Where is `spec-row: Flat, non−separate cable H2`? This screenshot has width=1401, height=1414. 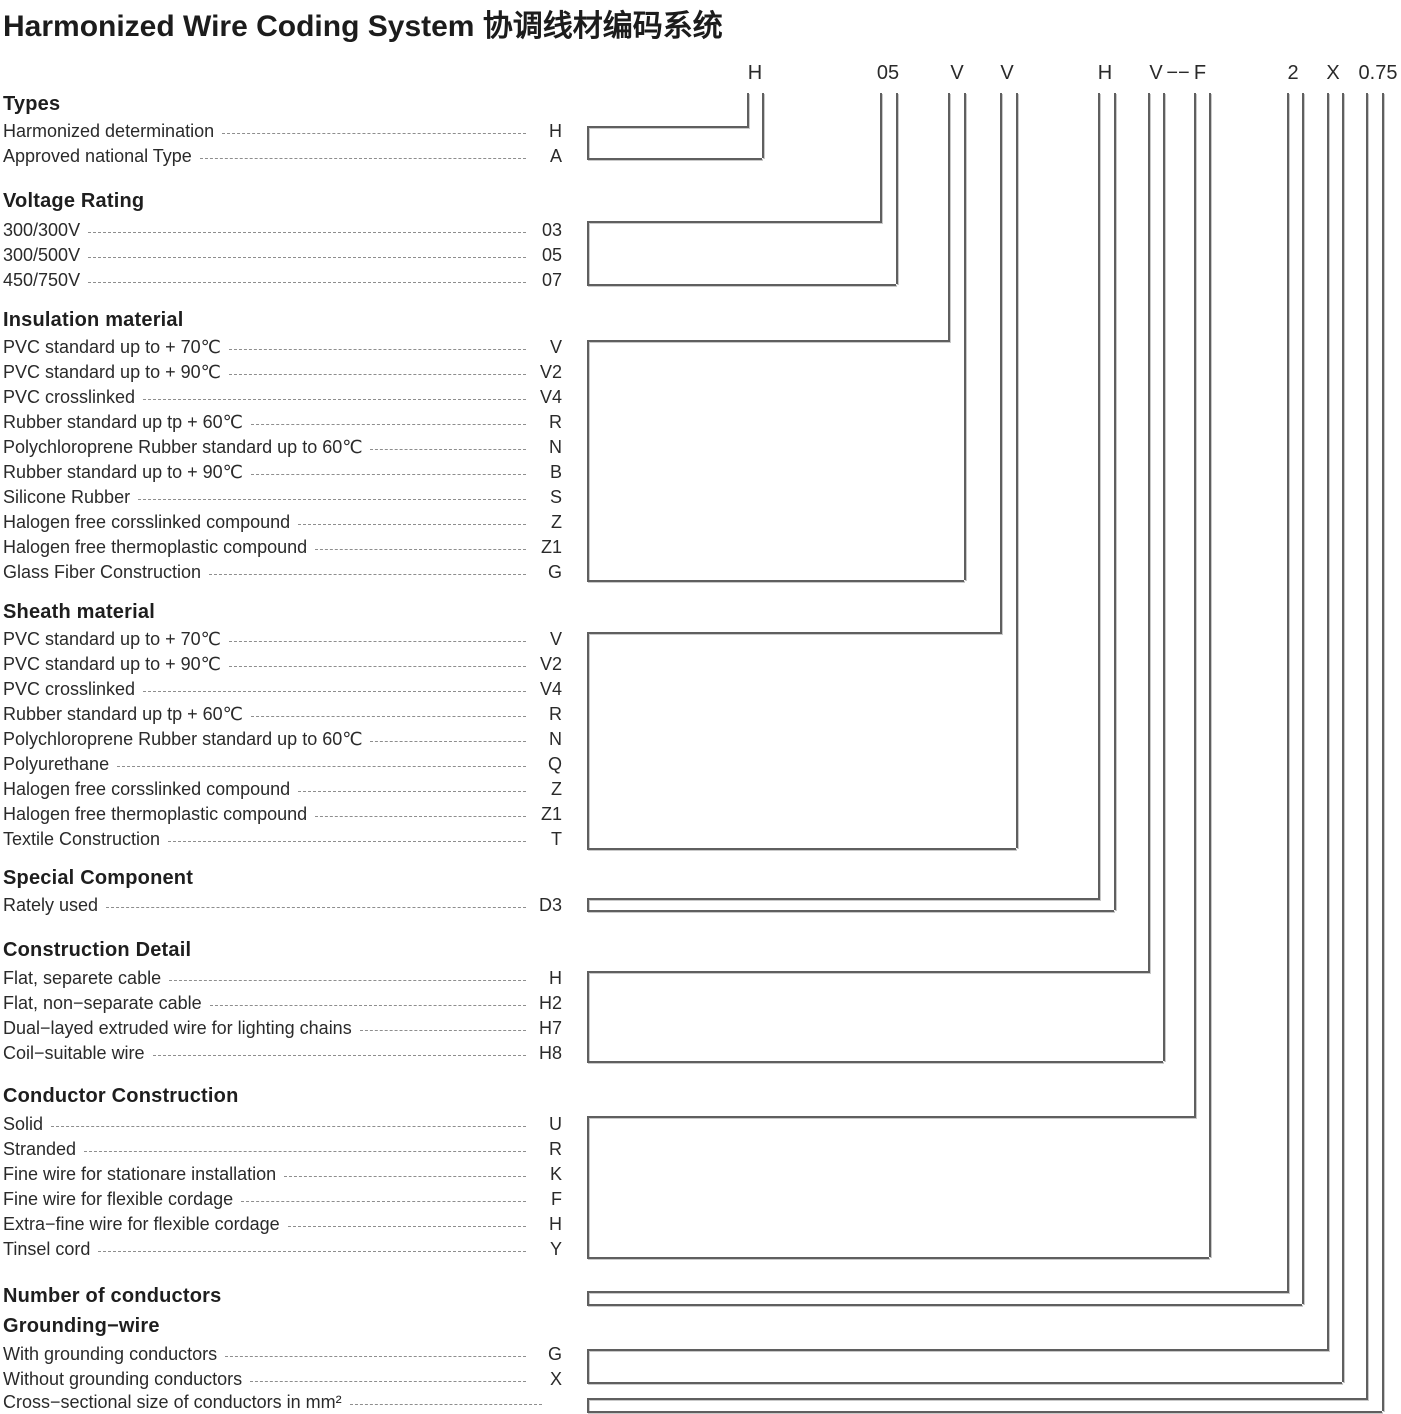 spec-row: Flat, non−separate cable H2 is located at coordinates (282, 1003).